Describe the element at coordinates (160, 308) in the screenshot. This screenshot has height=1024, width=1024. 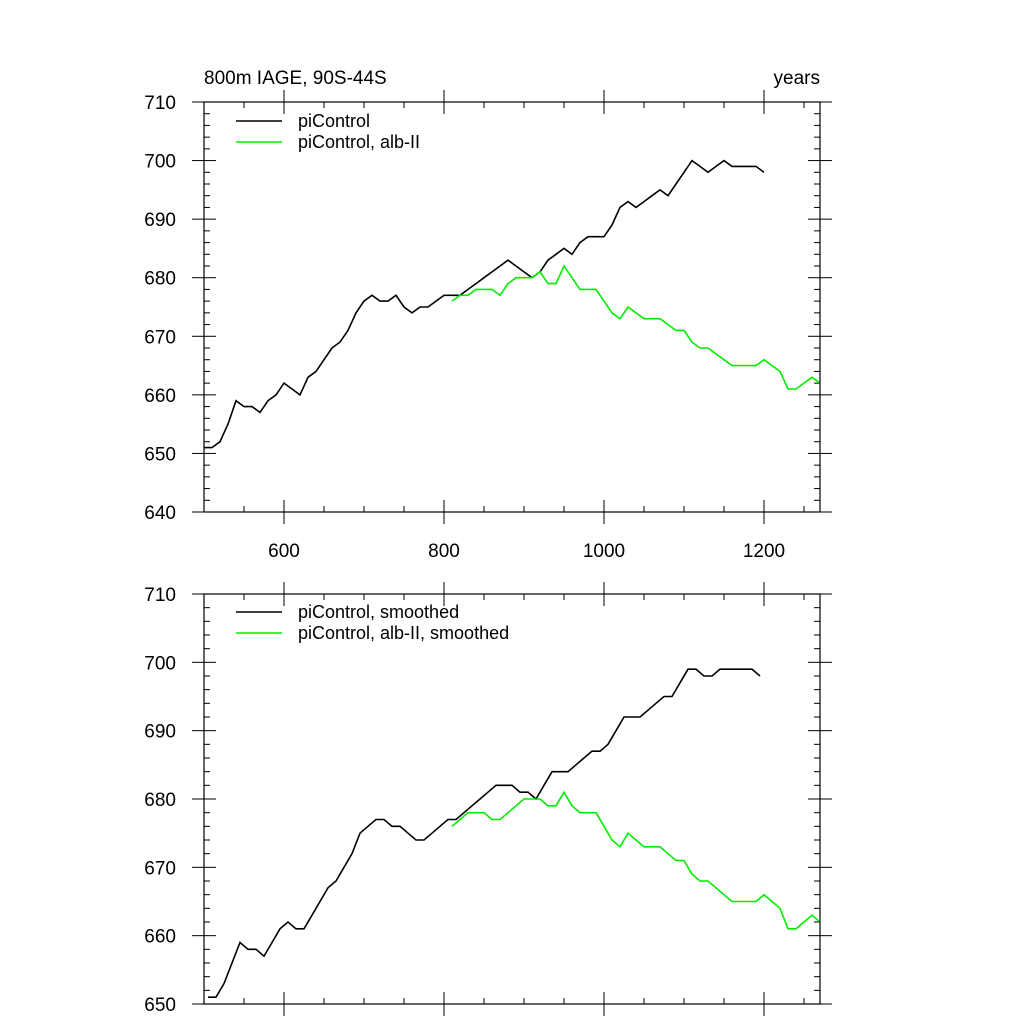
I see `y-tick-labels: 640 650 660 670 680 690 700 710` at that location.